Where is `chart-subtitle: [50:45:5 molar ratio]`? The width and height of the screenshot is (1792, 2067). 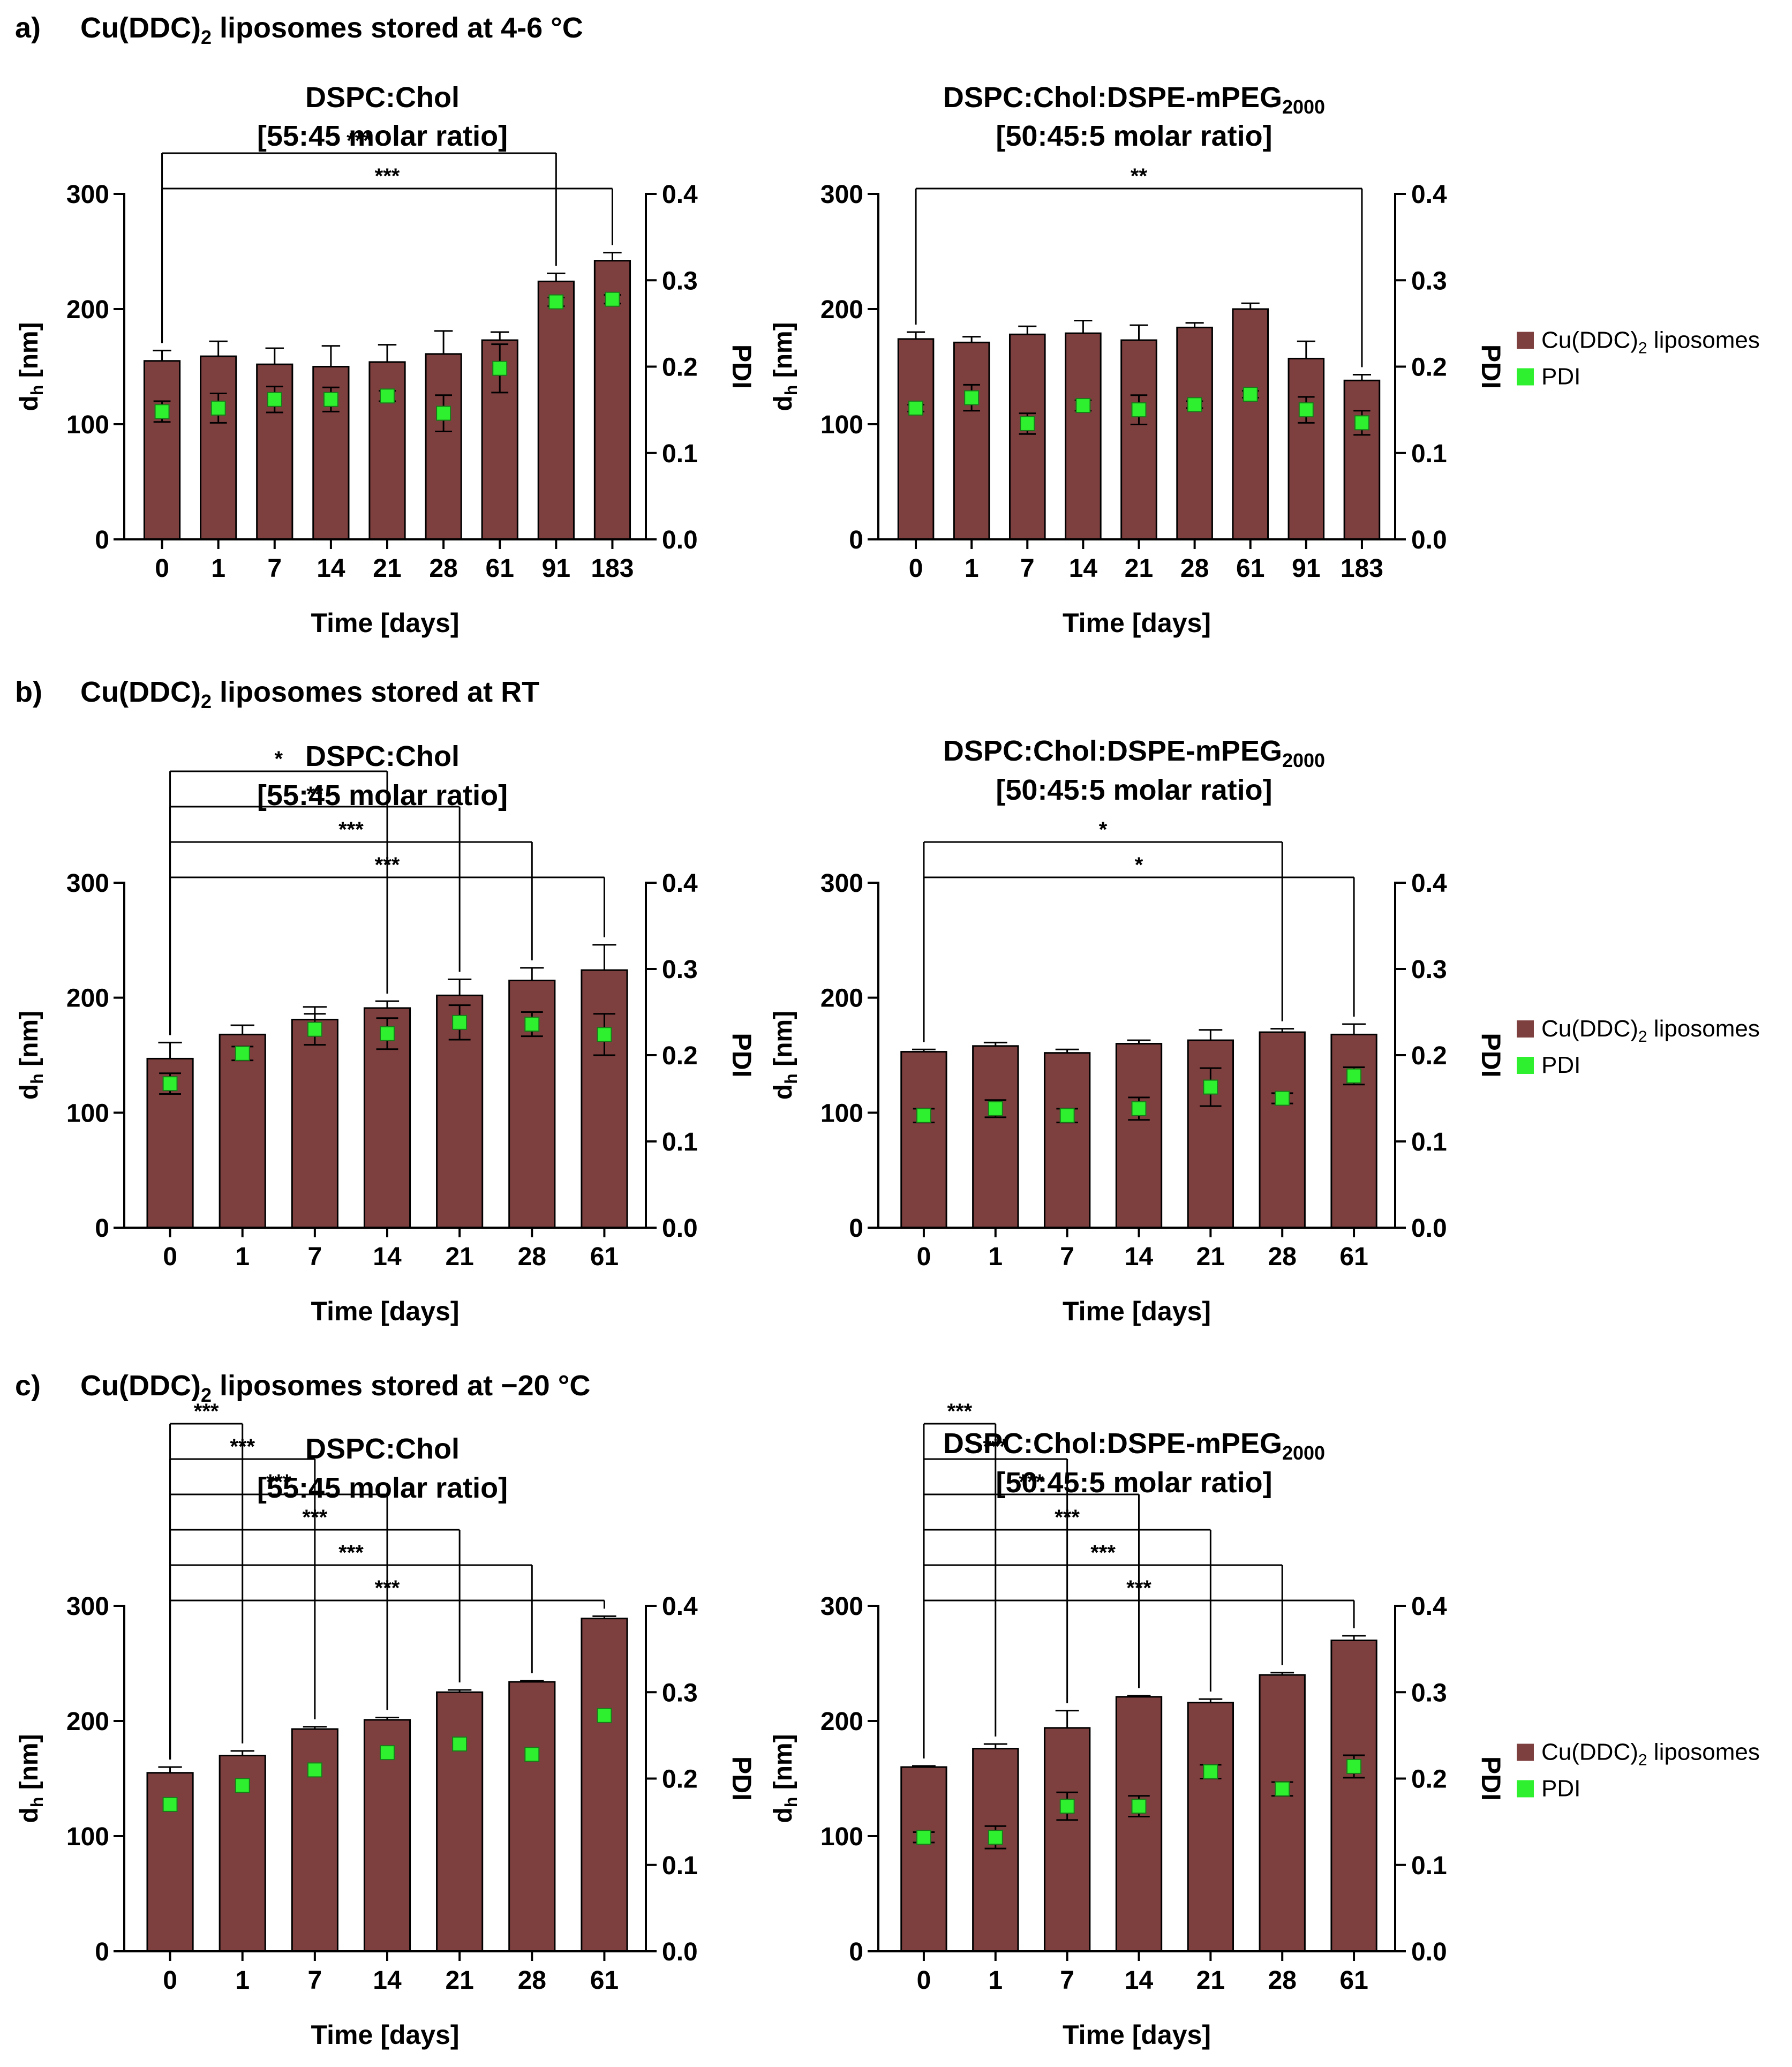
chart-subtitle: [50:45:5 molar ratio] is located at coordinates (1134, 790).